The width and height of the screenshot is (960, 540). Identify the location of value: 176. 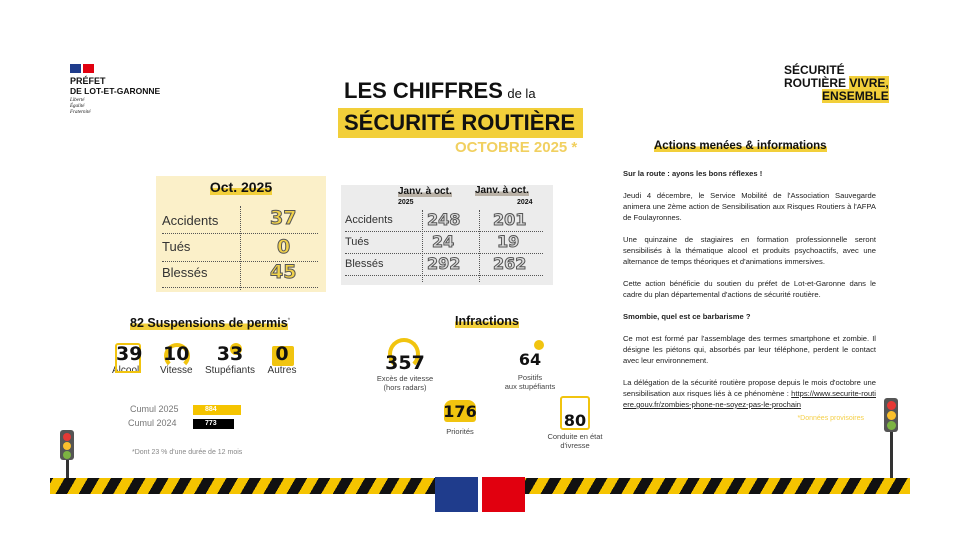
(460, 411).